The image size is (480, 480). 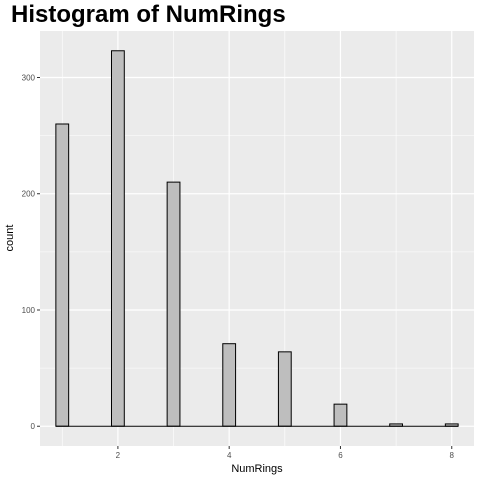 I want to click on x-tick-label: 8, so click(x=452, y=455).